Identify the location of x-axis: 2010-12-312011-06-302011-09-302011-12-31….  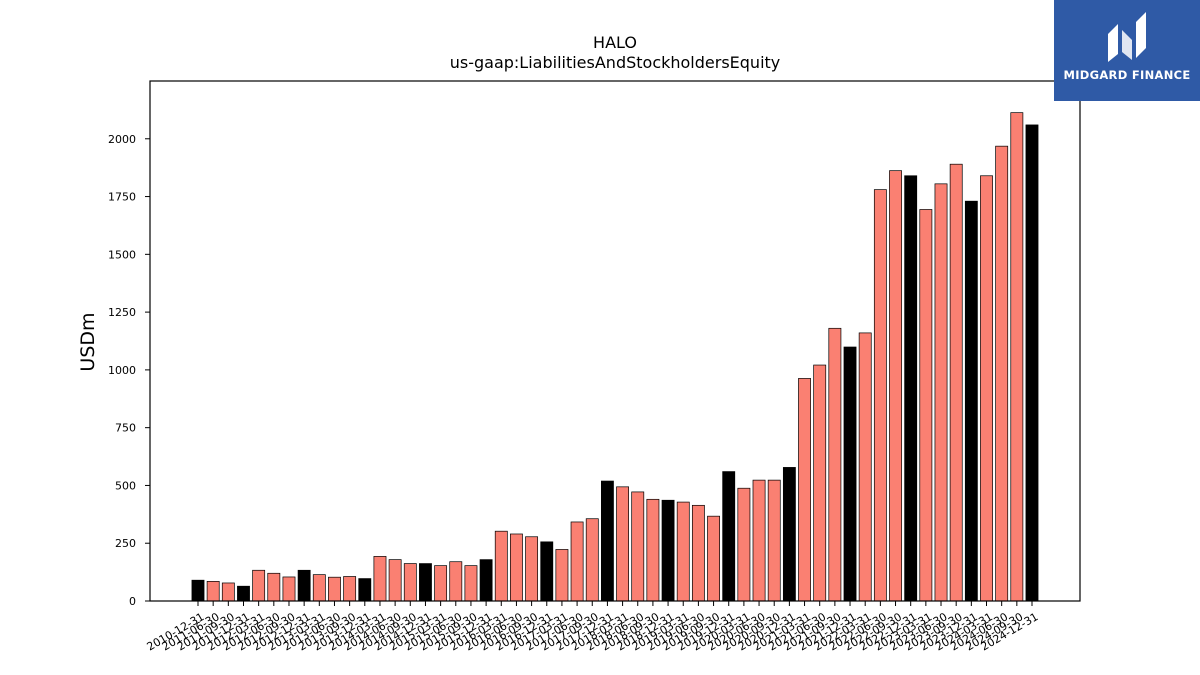
(593, 627).